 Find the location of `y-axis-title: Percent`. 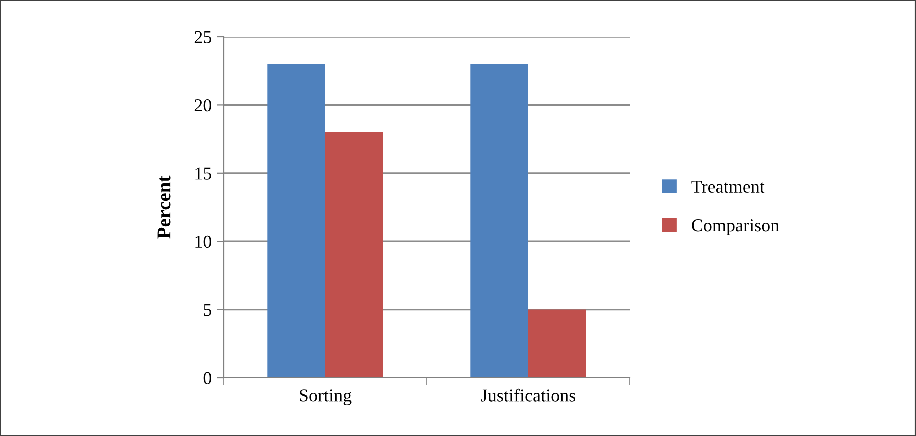

y-axis-title: Percent is located at coordinates (164, 207).